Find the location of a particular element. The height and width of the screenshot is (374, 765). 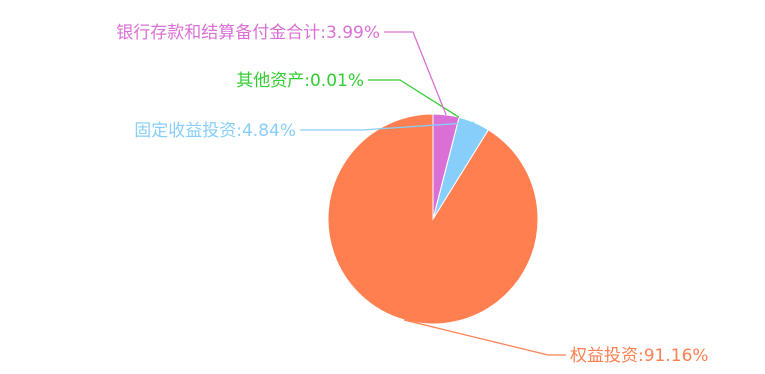

slice-label-3: 银行存款和结算备付金合计:3.99% is located at coordinates (248, 33).